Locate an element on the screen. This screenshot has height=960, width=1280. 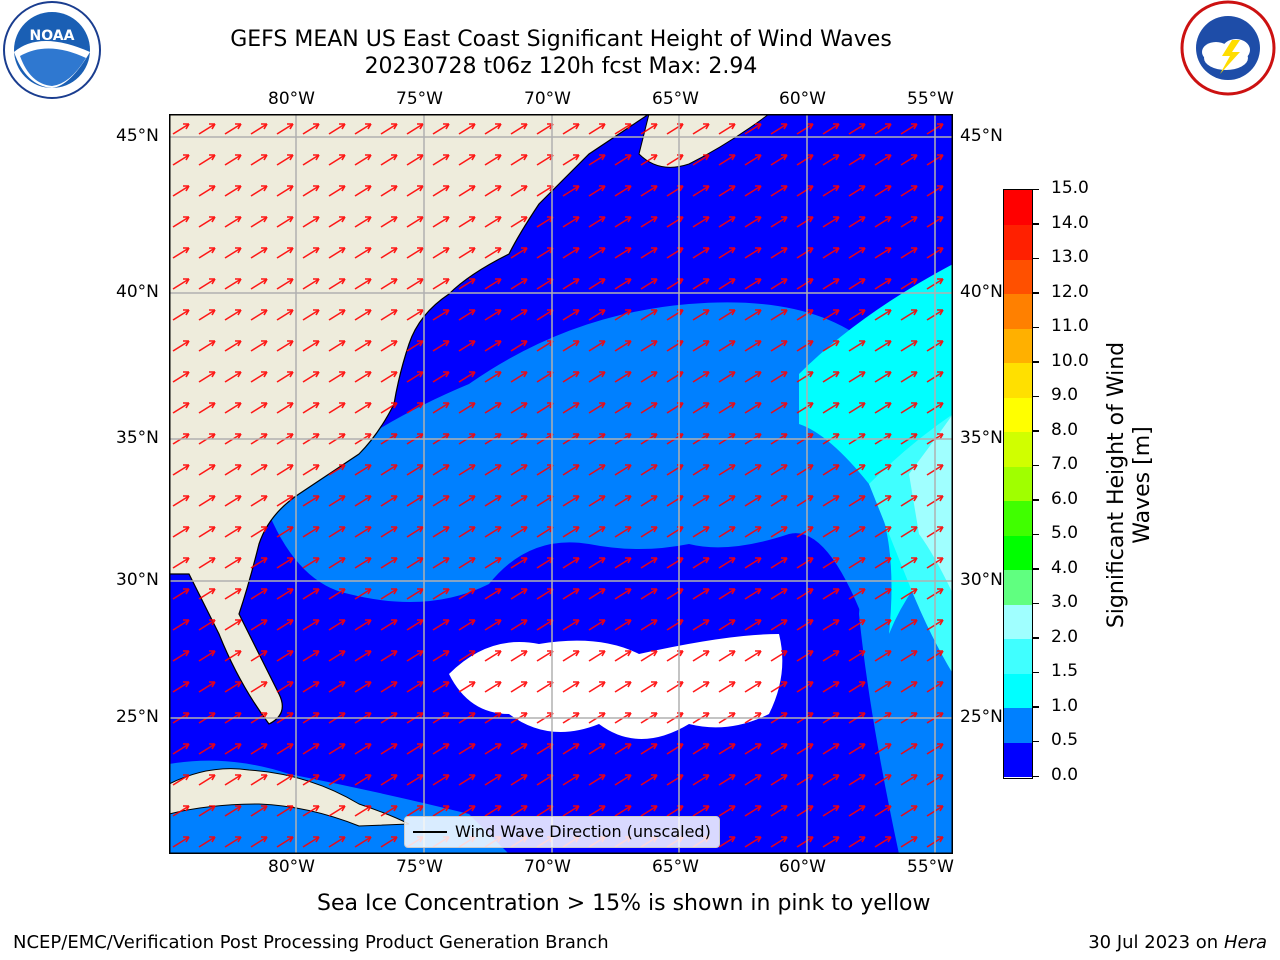
noaa-logo-text: NOAA is located at coordinates (52, 36).